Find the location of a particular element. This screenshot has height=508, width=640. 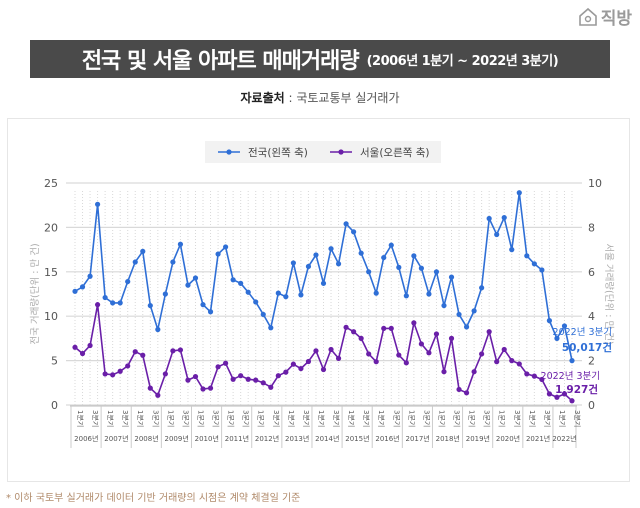

logo-text: 직방 is located at coordinates (616, 19).